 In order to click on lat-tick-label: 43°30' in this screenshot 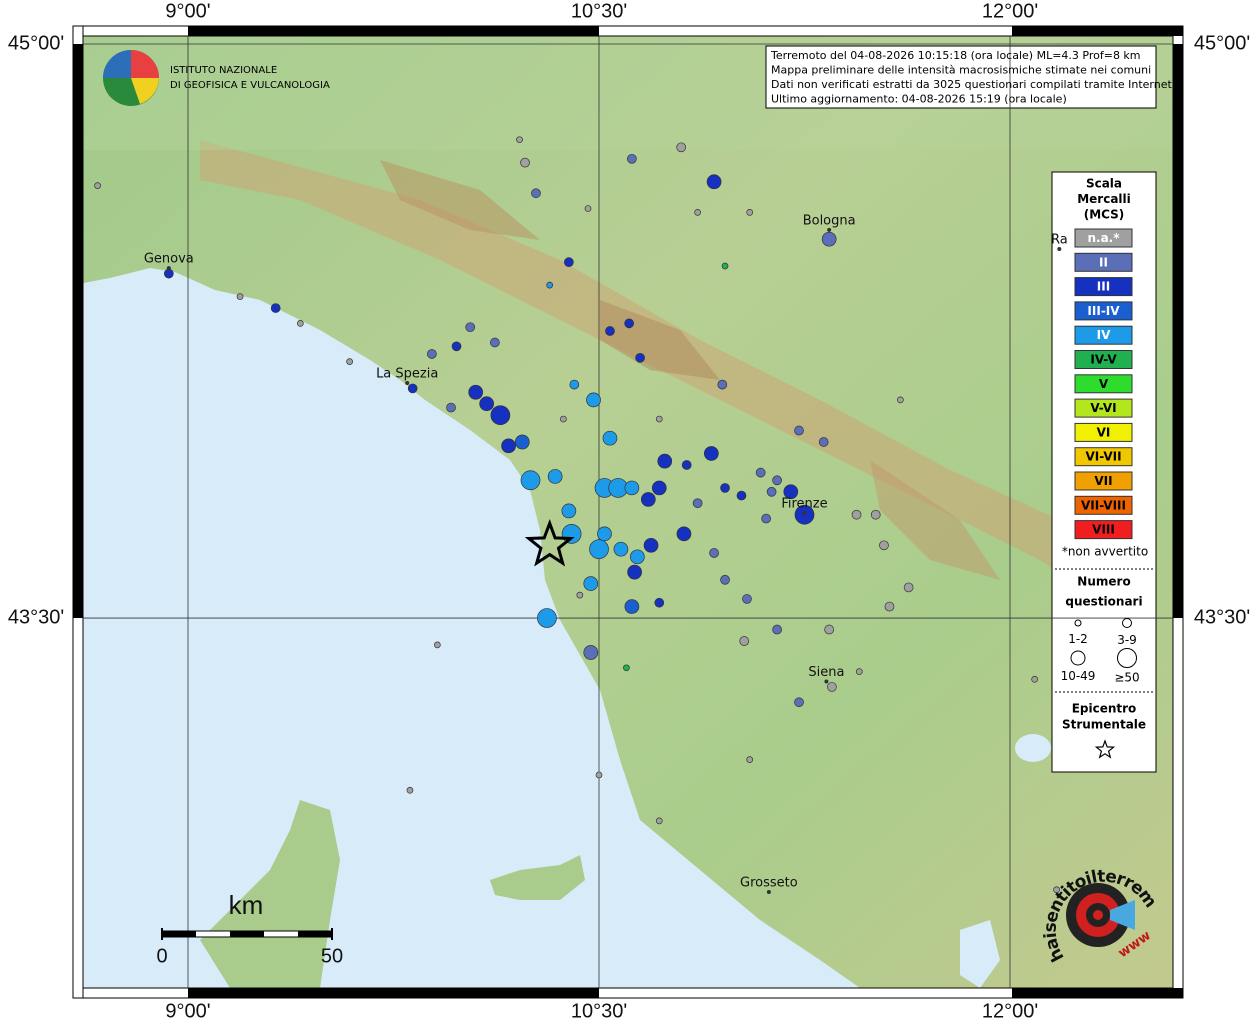, I will do `click(36, 617)`.